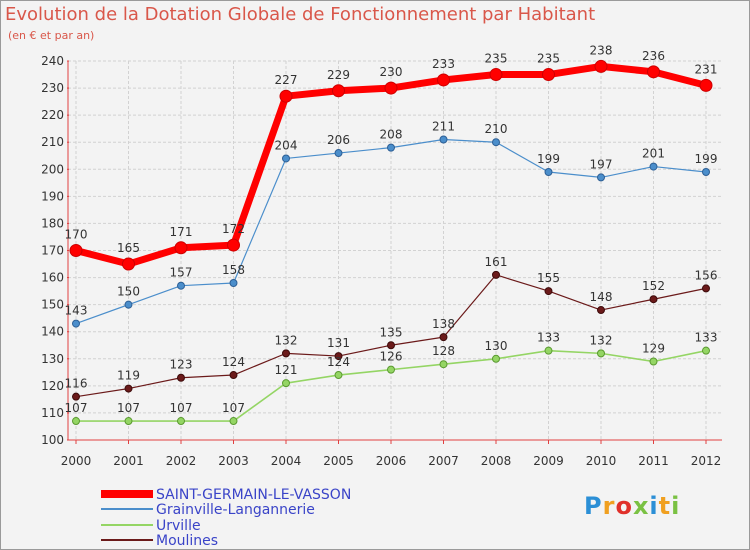  Describe the element at coordinates (391, 135) in the screenshot. I see `data-label-grainville-langannerie: 208` at that location.